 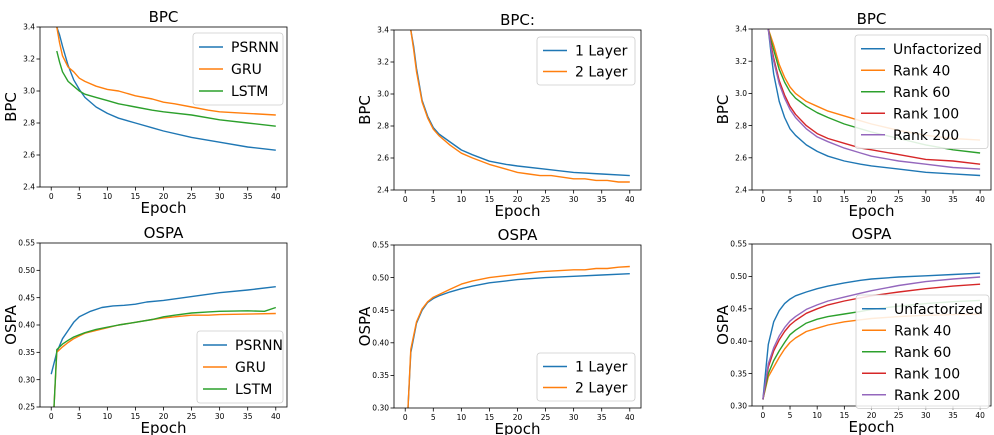 What do you see at coordinates (601, 52) in the screenshot?
I see `legend-label: 1 Layer` at bounding box center [601, 52].